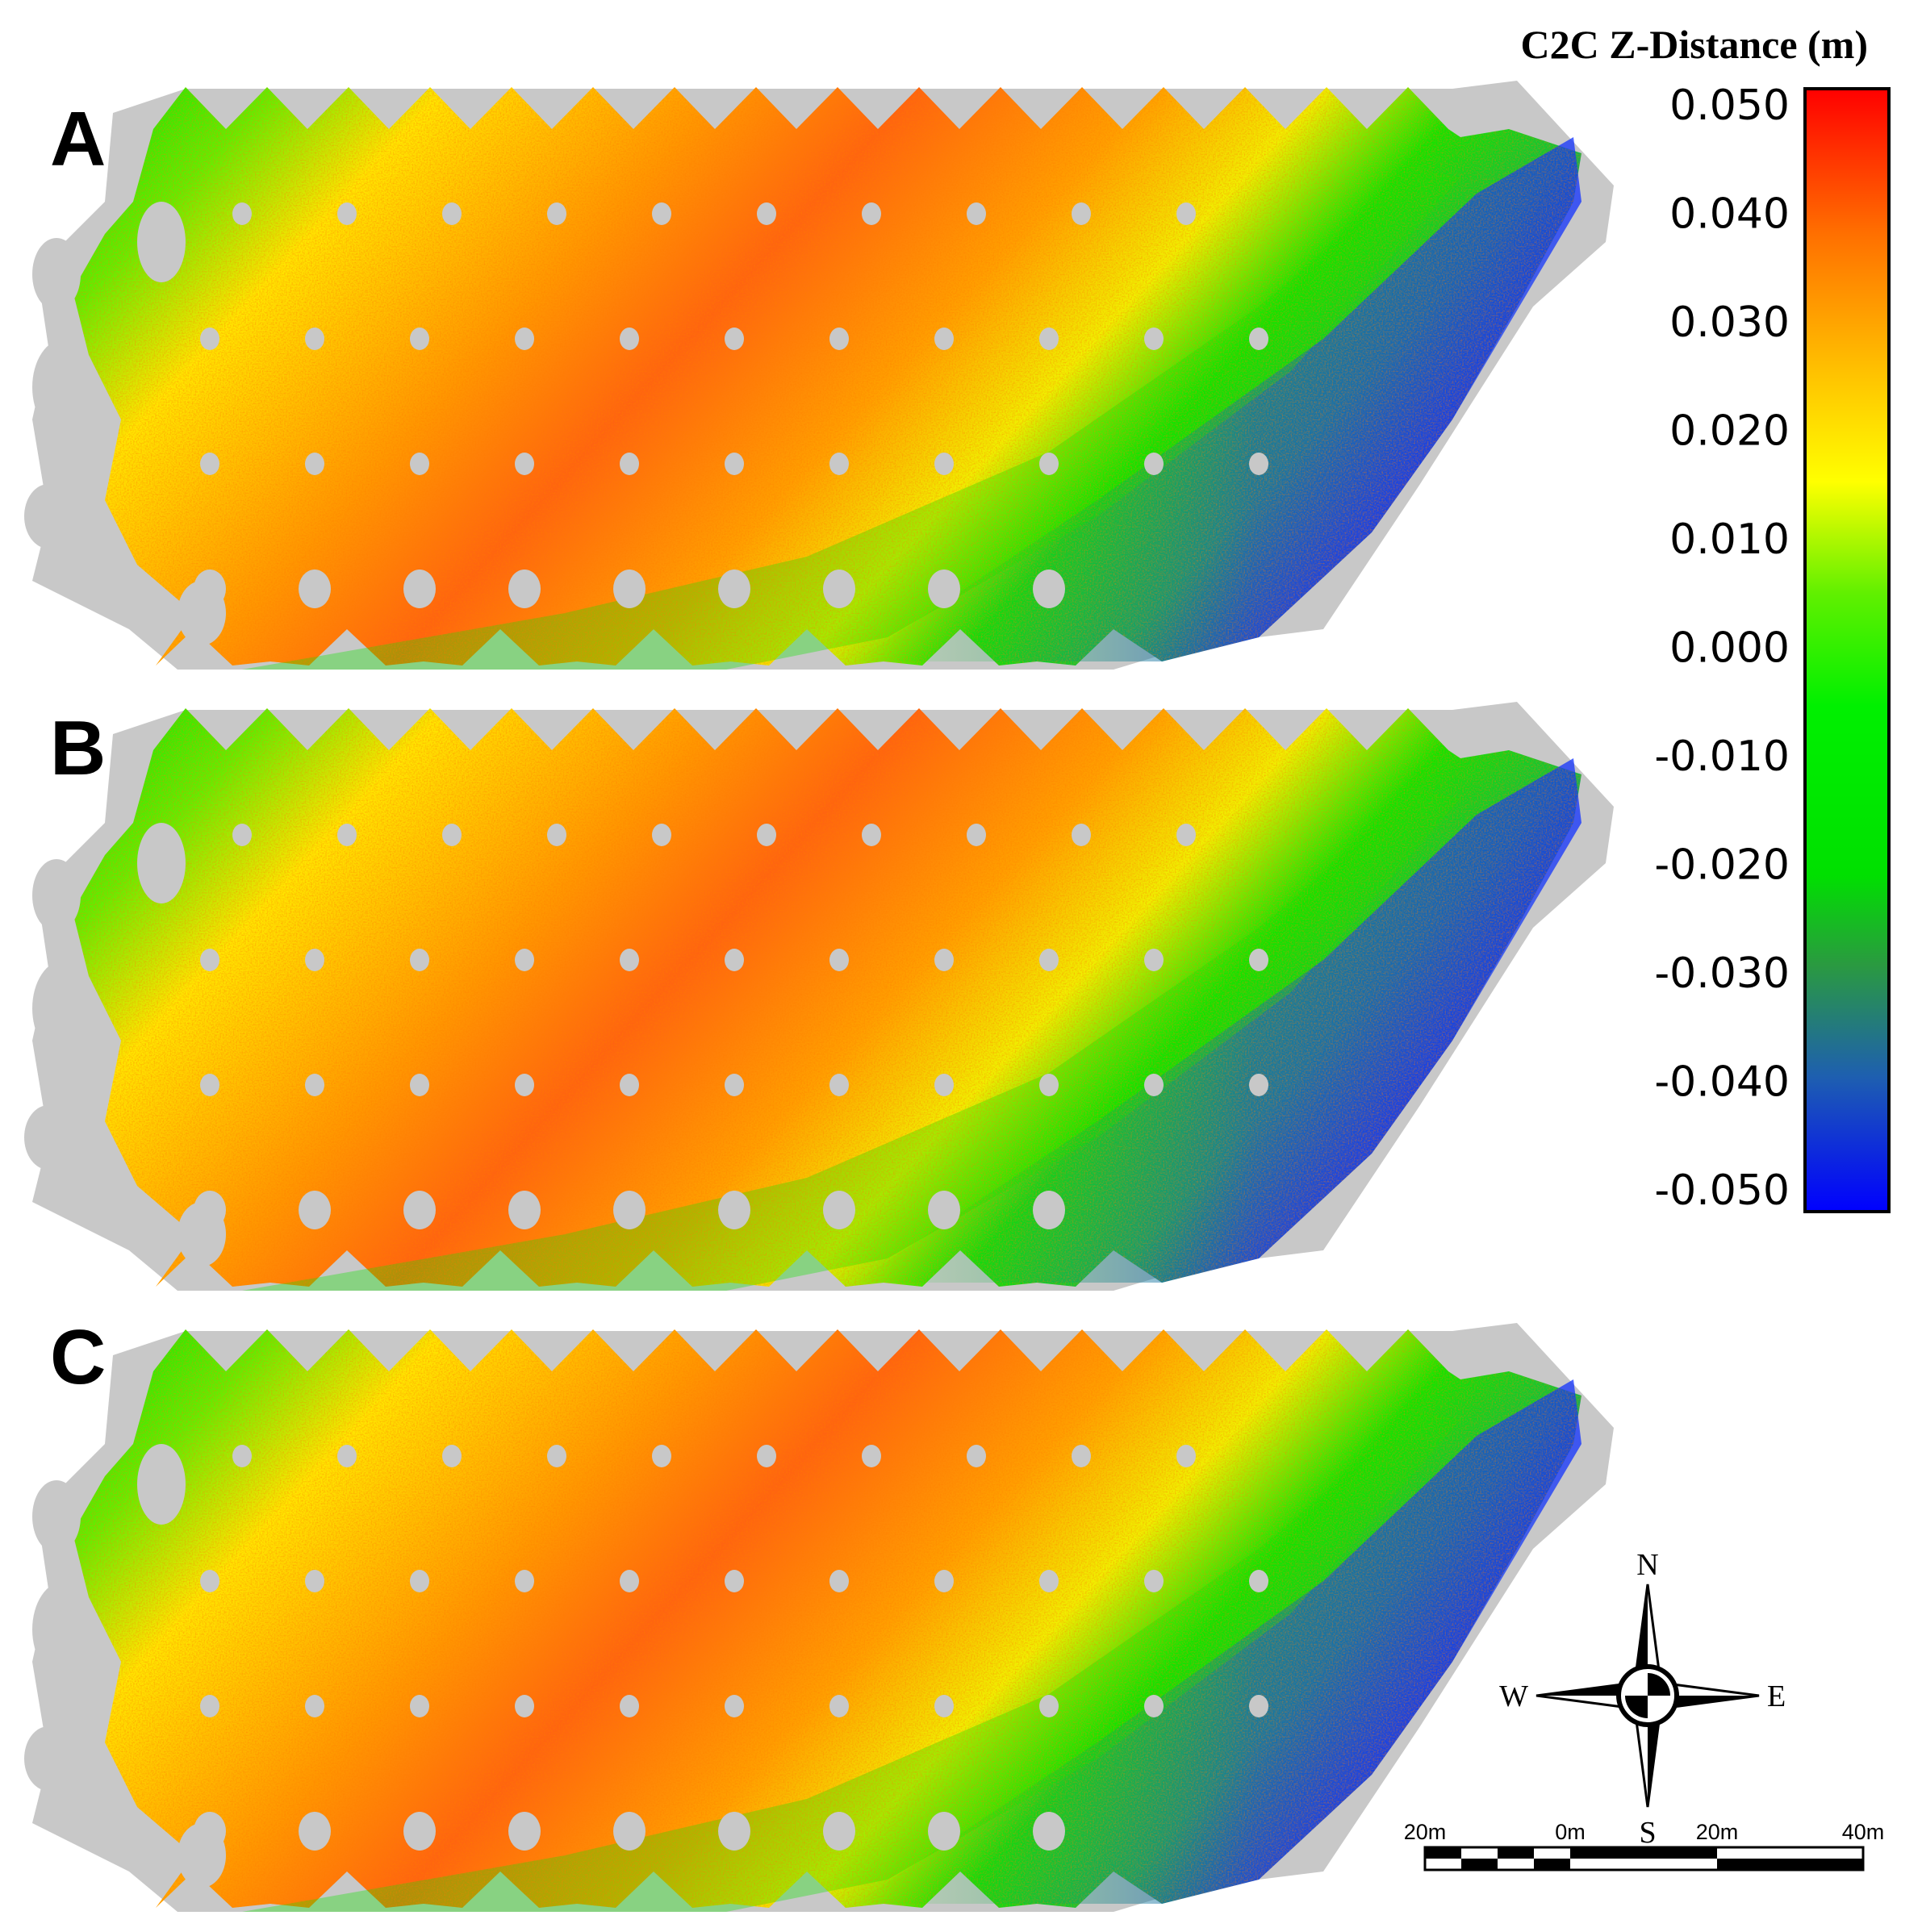 The height and width of the screenshot is (1932, 1922). I want to click on scale-bar-blocks, so click(1644, 1858).